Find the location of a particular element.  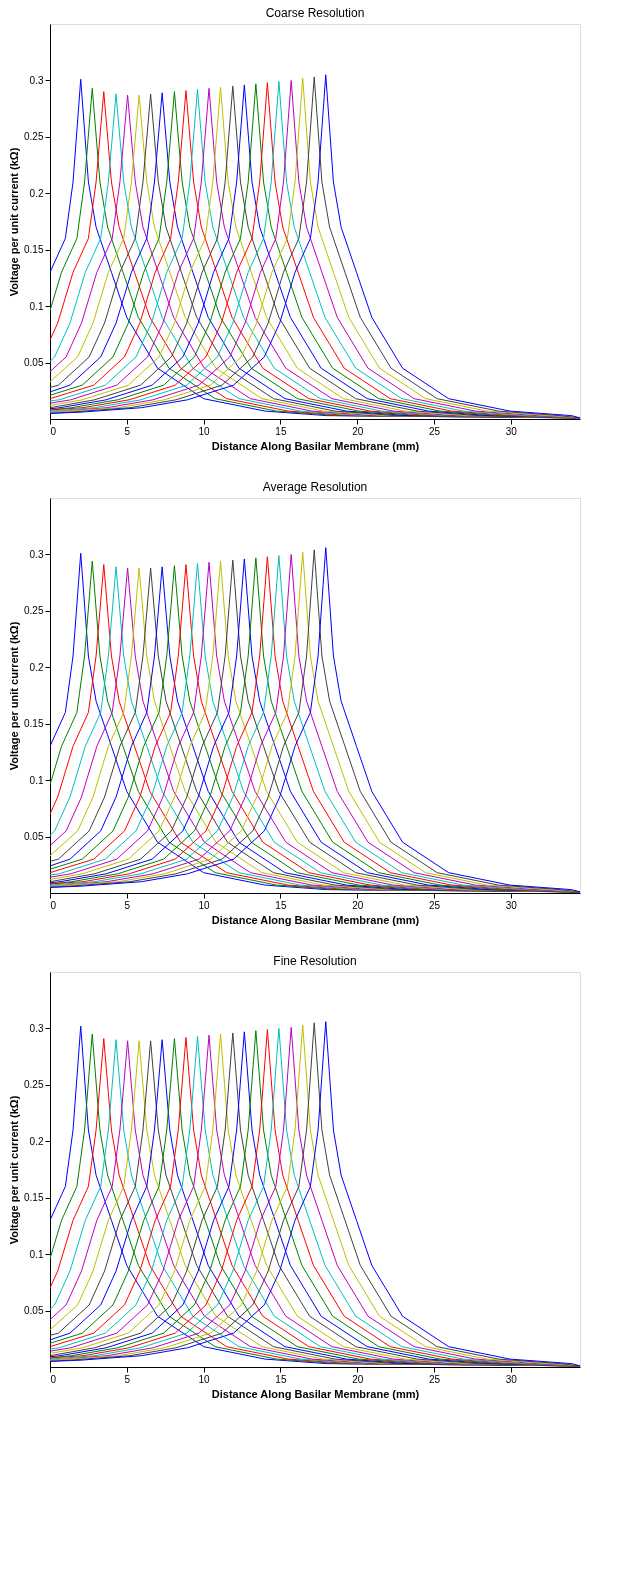

chart-title: Average Resolution is located at coordinates (315, 487).